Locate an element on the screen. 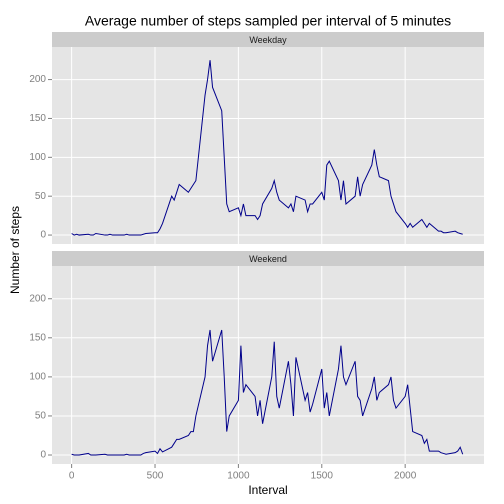  strip-label: Weekend is located at coordinates (268, 259).